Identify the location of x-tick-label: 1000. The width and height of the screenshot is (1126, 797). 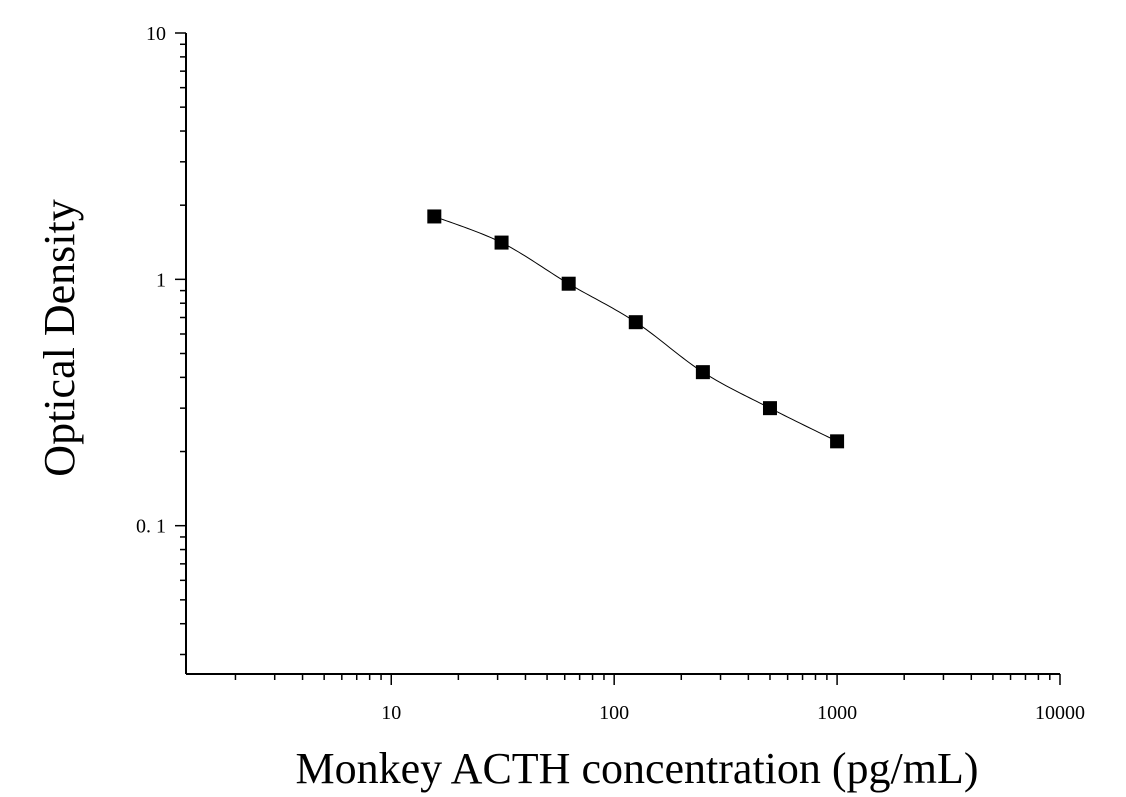
(837, 713).